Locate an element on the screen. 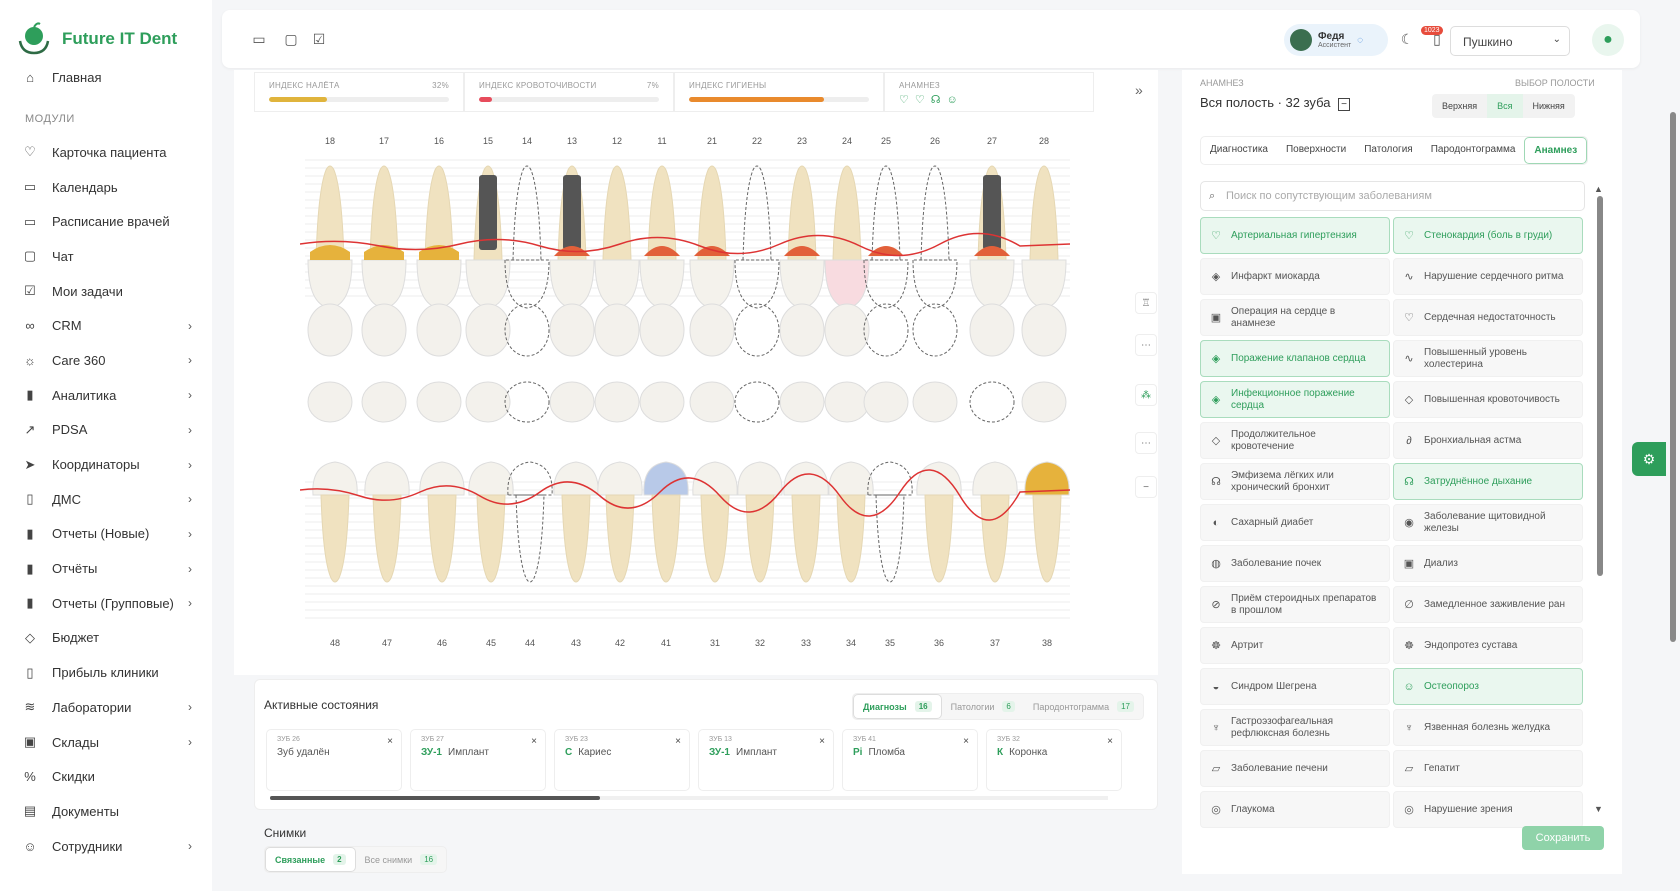  lower-view-icon: ⋯ is located at coordinates (1146, 443).